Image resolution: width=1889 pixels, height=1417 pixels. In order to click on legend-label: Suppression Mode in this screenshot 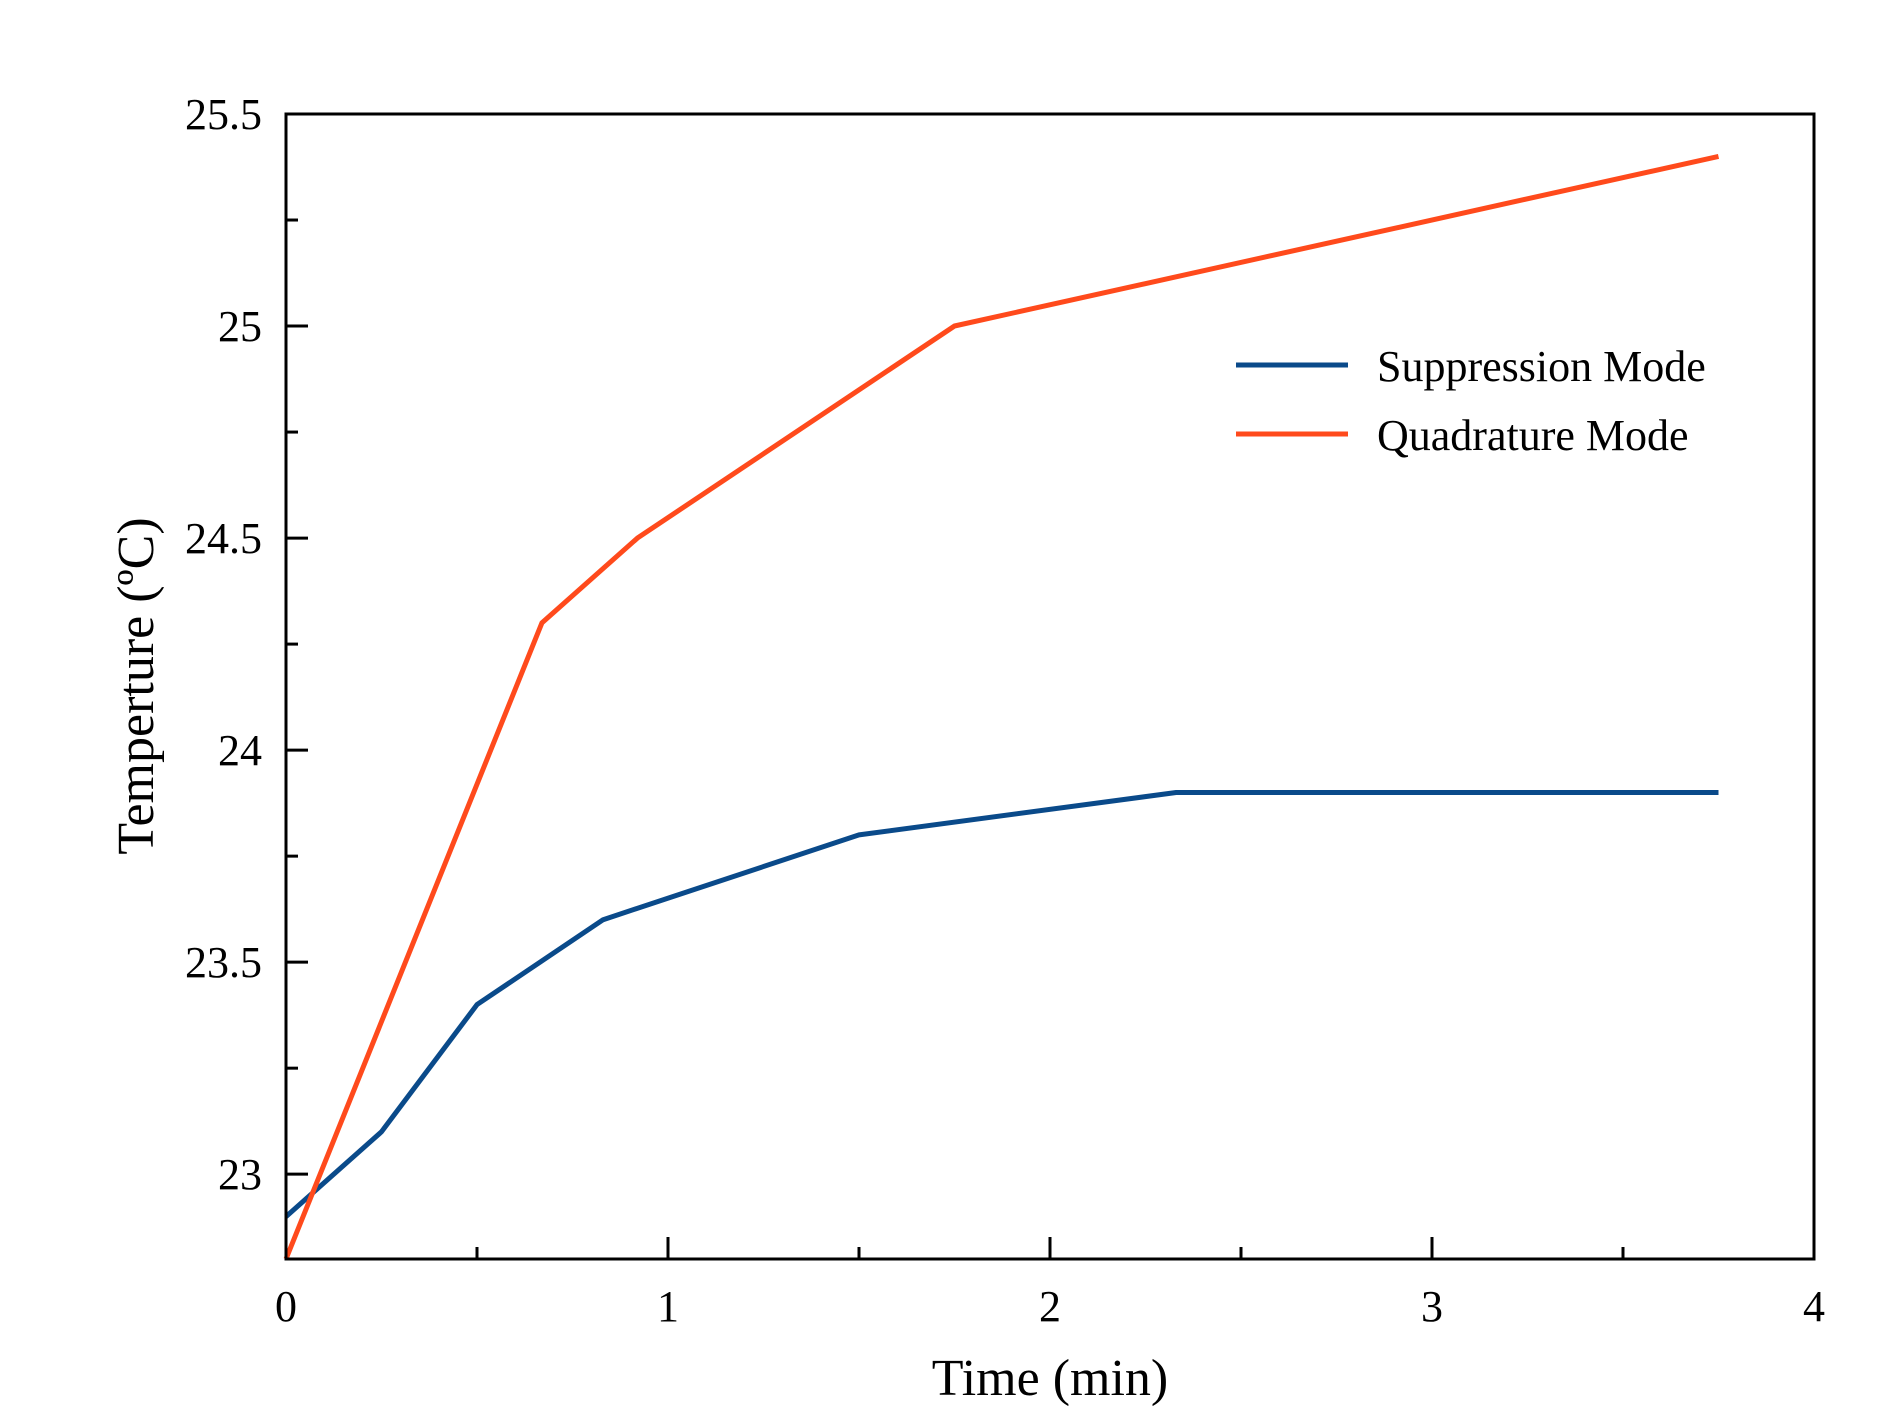, I will do `click(1541, 366)`.